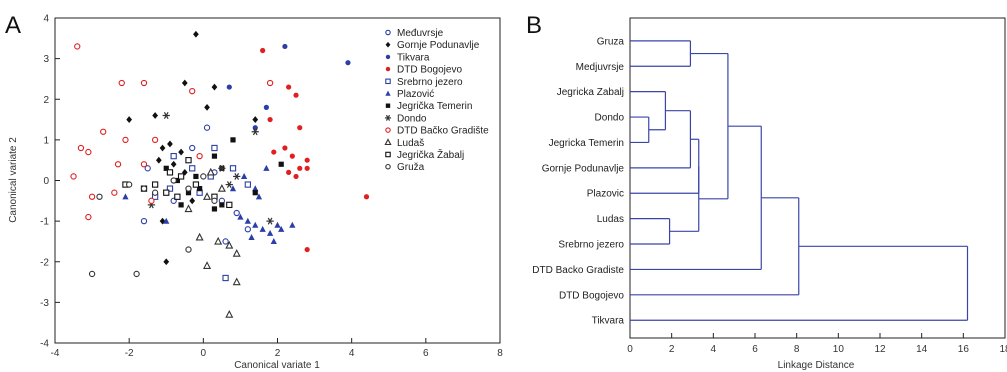 This screenshot has height=372, width=1007. Describe the element at coordinates (44, 222) in the screenshot. I see `scatter-y-tick-label: -1` at that location.